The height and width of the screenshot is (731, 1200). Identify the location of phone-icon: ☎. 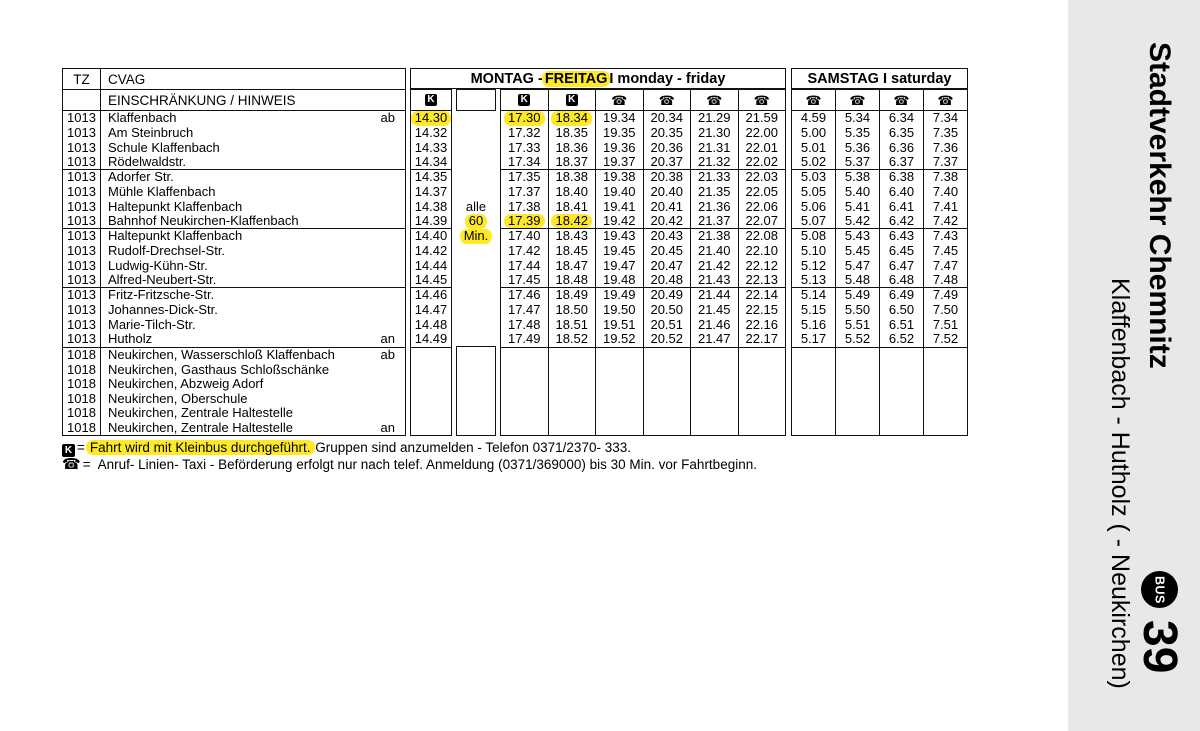
(666, 100).